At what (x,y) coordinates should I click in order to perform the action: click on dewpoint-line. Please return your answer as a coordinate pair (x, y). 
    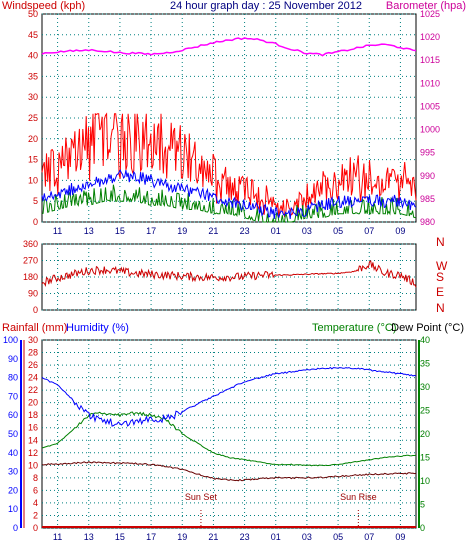
    Looking at the image, I should click on (229, 471).